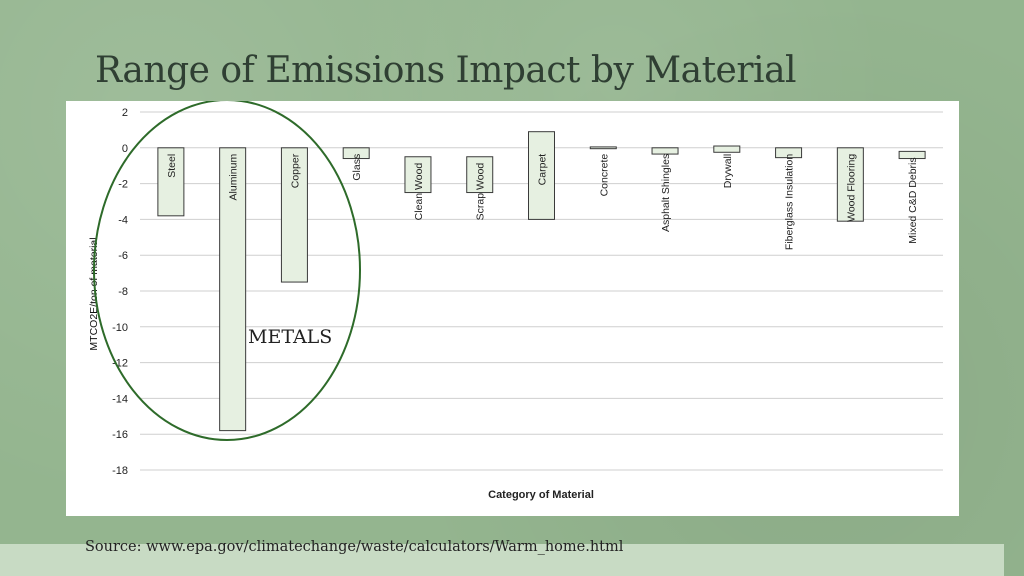 The height and width of the screenshot is (576, 1024). Describe the element at coordinates (123, 256) in the screenshot. I see `y-tick-label: -6` at that location.